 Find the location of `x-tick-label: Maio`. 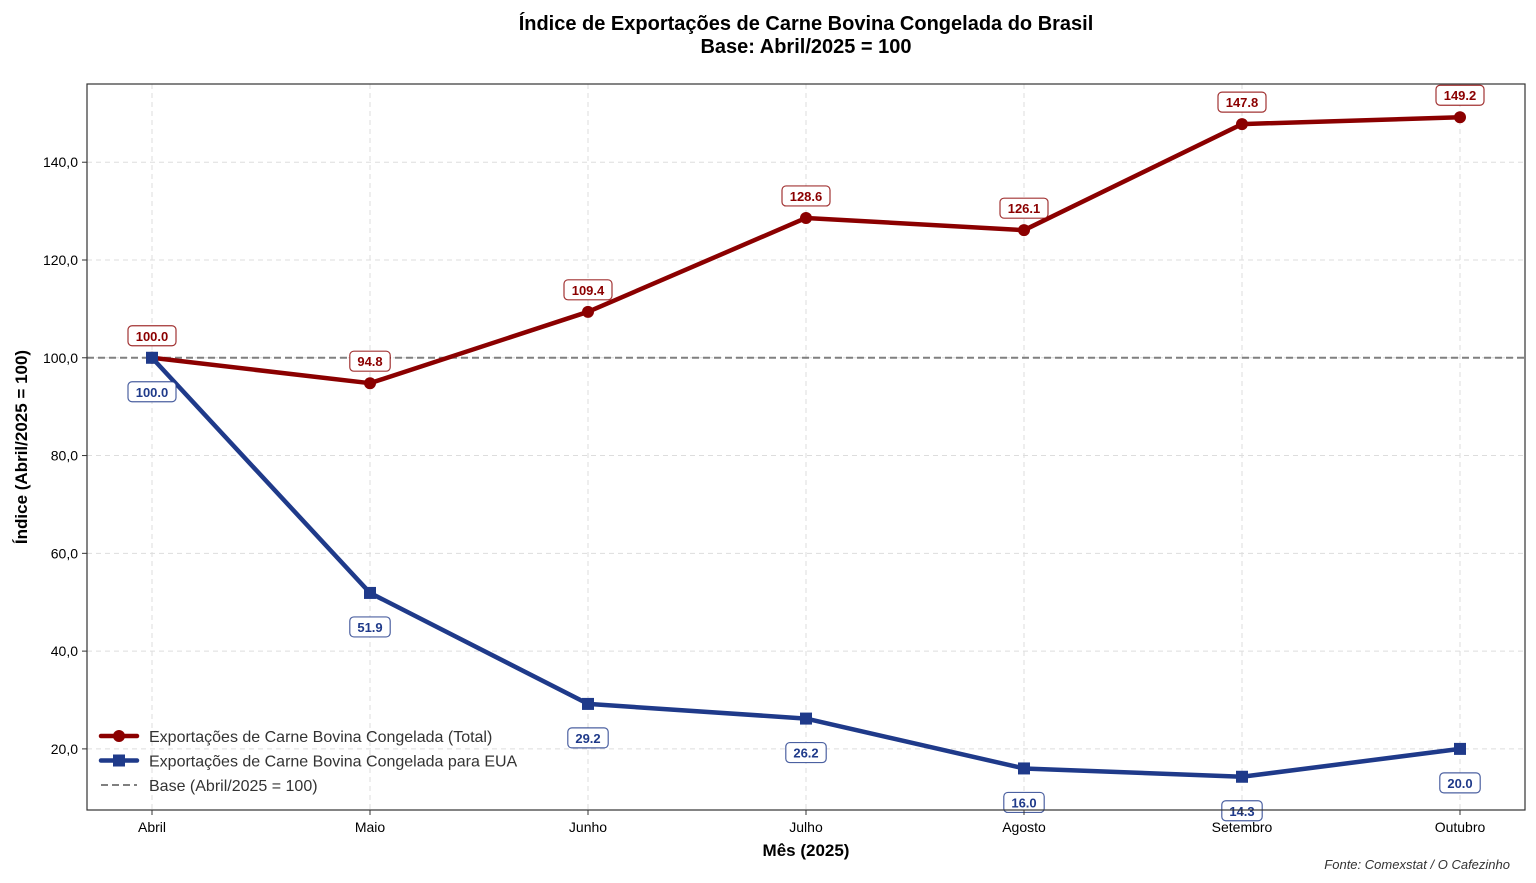

x-tick-label: Maio is located at coordinates (370, 827).